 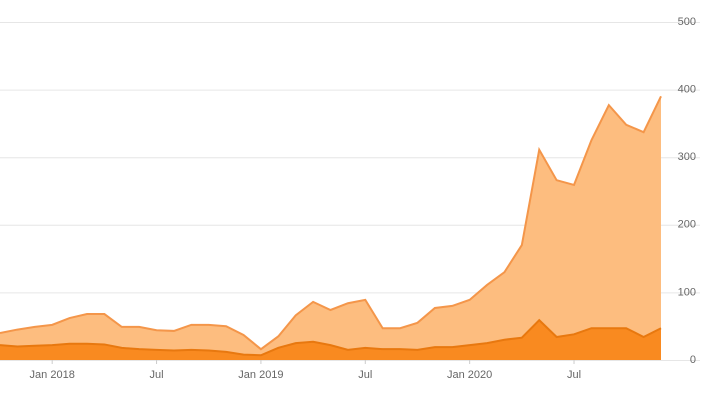 What do you see at coordinates (693, 360) in the screenshot?
I see `y-tick-label: 0` at bounding box center [693, 360].